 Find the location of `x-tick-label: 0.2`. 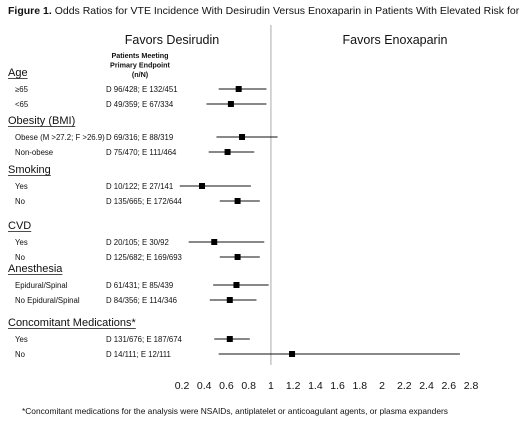

x-tick-label: 0.2 is located at coordinates (182, 386).